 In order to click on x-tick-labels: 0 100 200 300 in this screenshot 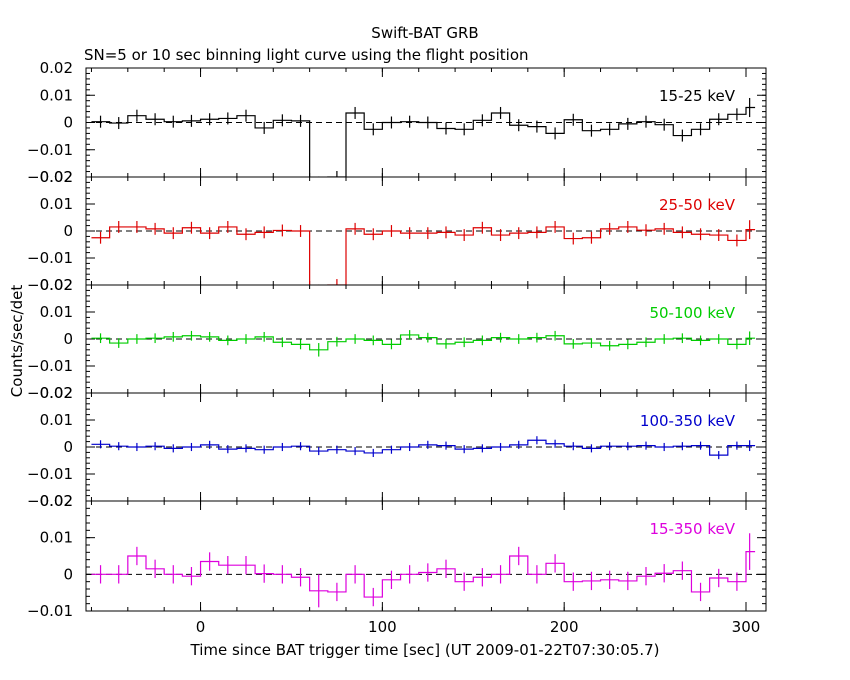, I will do `click(478, 627)`.